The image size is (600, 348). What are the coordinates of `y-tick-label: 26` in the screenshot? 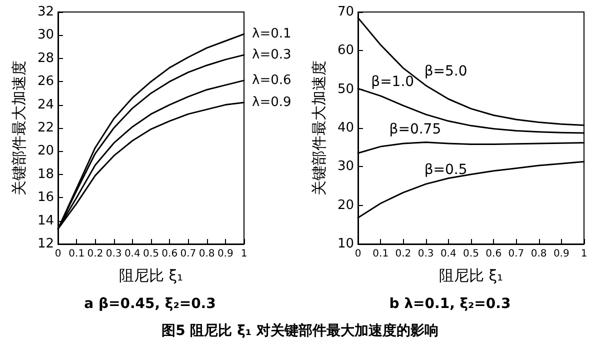 It's located at (45, 82).